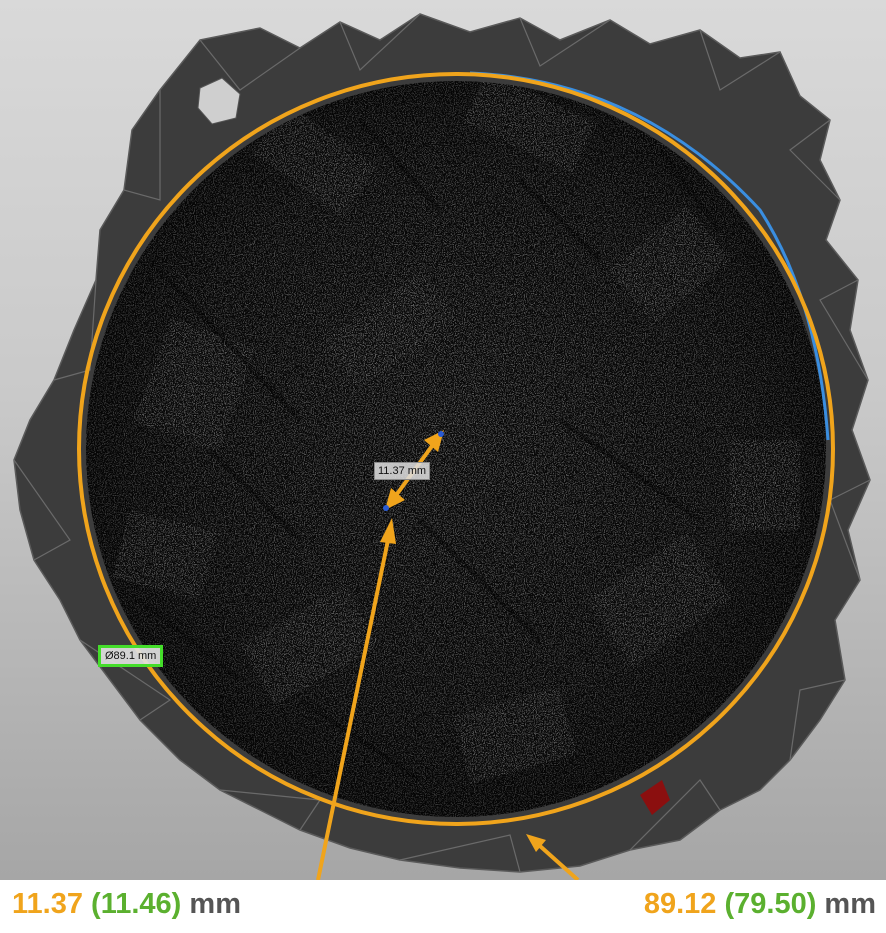 This screenshot has height=933, width=886. I want to click on caption-right-value: 89.12, so click(680, 904).